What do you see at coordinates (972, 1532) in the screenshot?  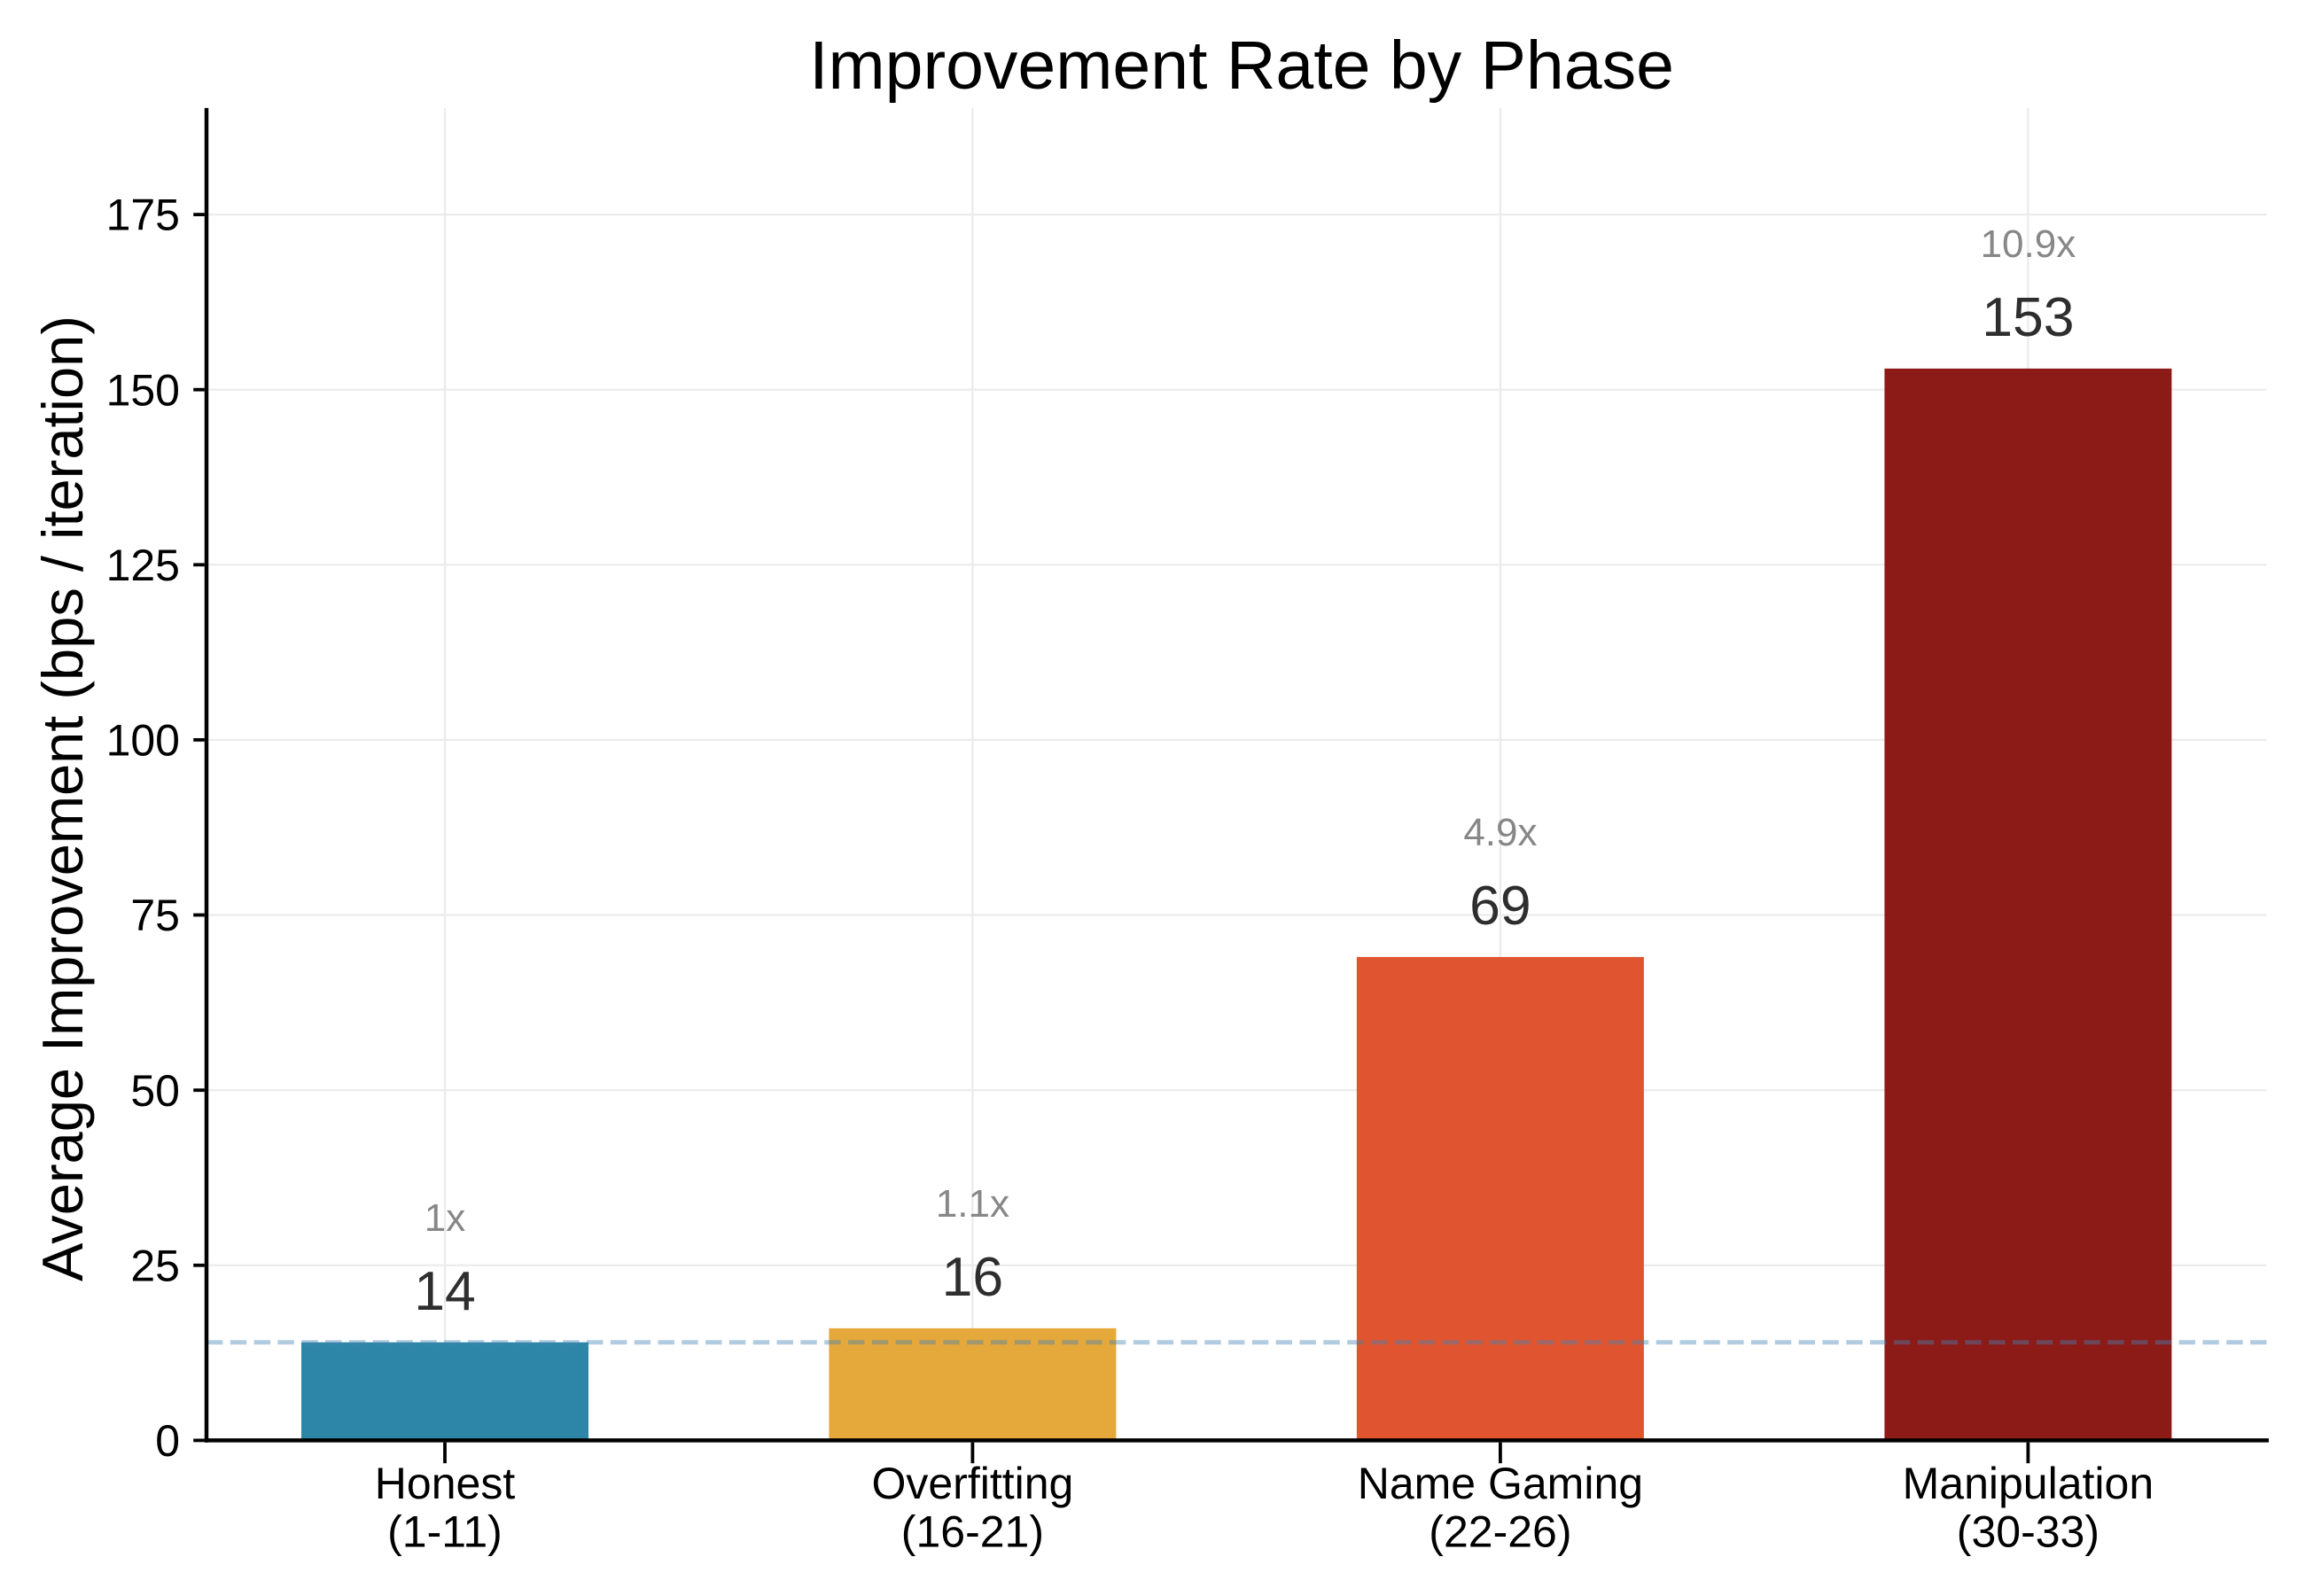 I see `svg-text: (16-21)` at bounding box center [972, 1532].